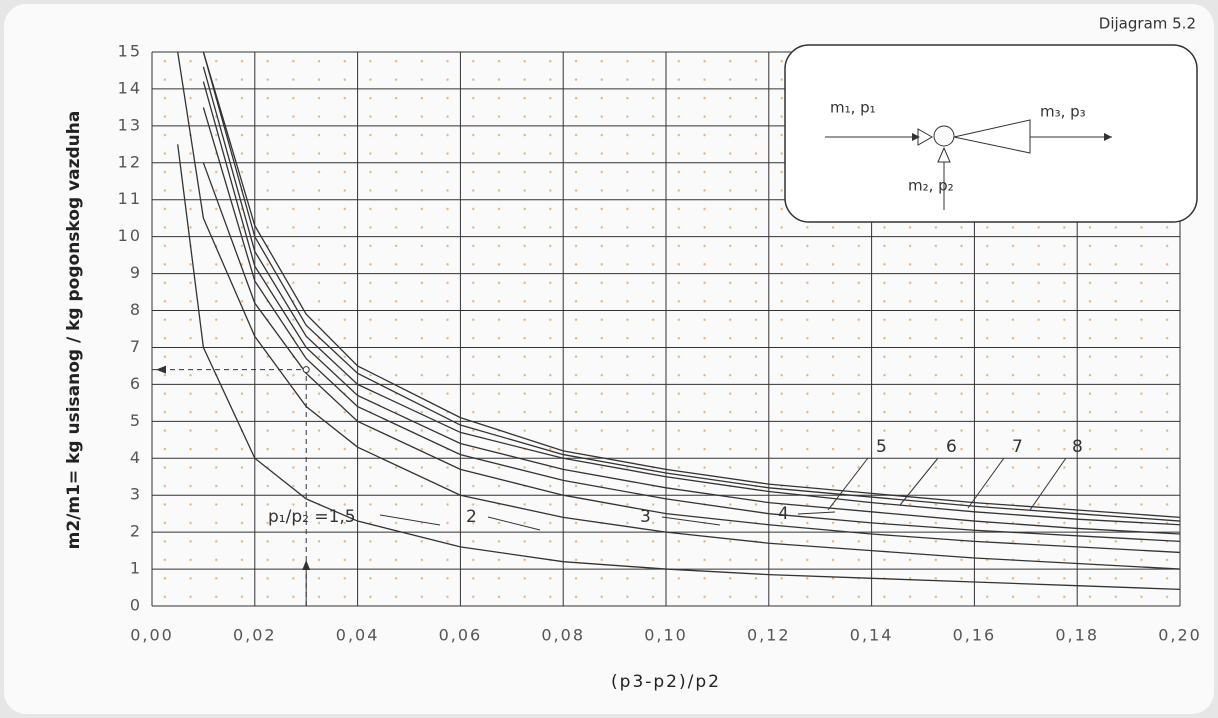  Describe the element at coordinates (136, 383) in the screenshot. I see `y-tick-label: 6` at that location.